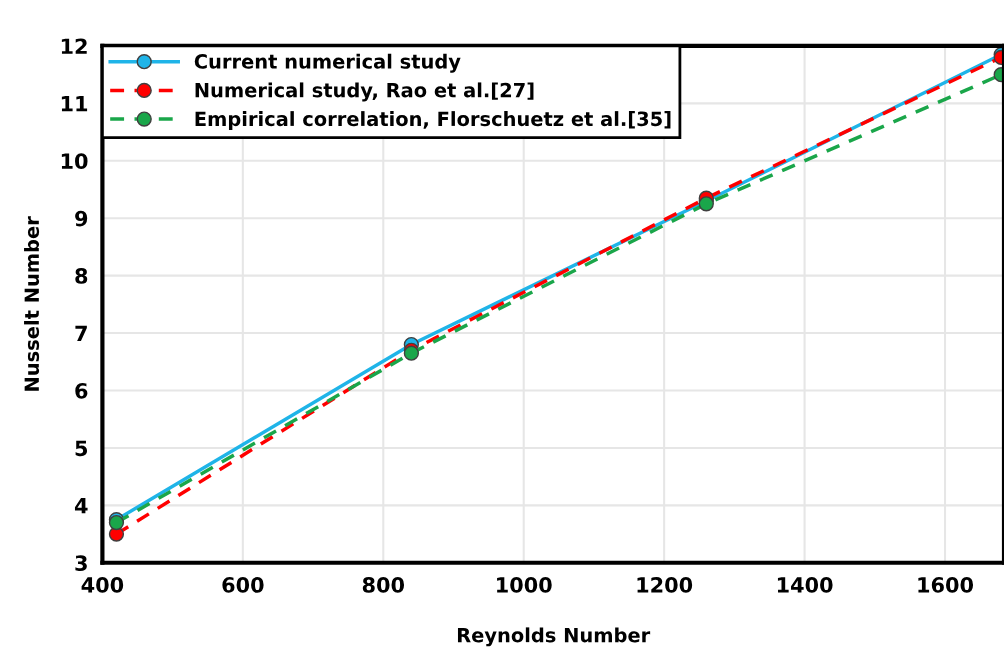 The image size is (1004, 666). Describe the element at coordinates (32, 303) in the screenshot. I see `y-axis-title: Nusselt Number` at that location.